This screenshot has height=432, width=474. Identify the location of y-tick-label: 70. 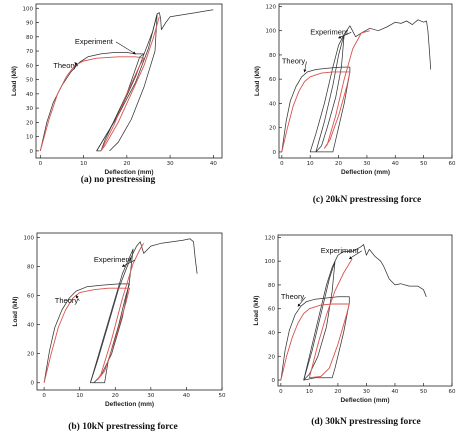
(29, 52).